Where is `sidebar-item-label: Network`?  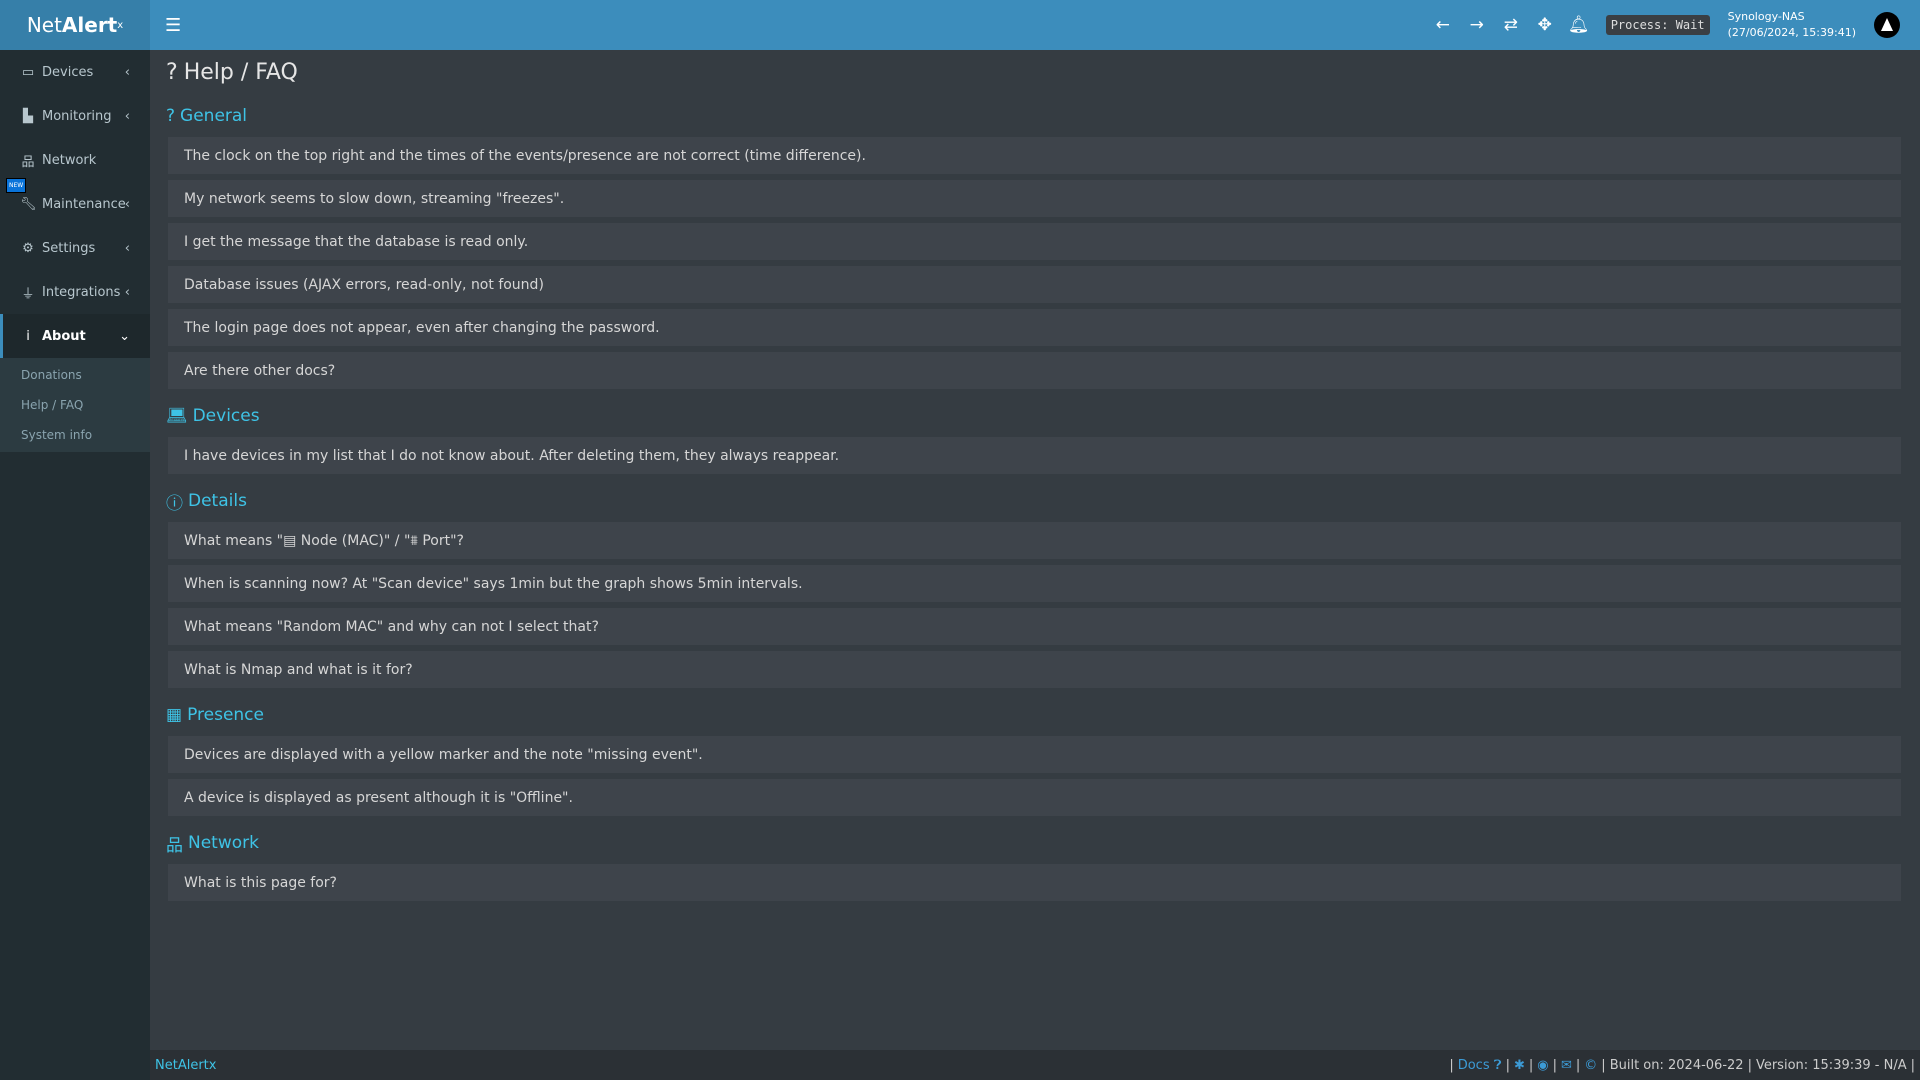 sidebar-item-label: Network is located at coordinates (69, 160).